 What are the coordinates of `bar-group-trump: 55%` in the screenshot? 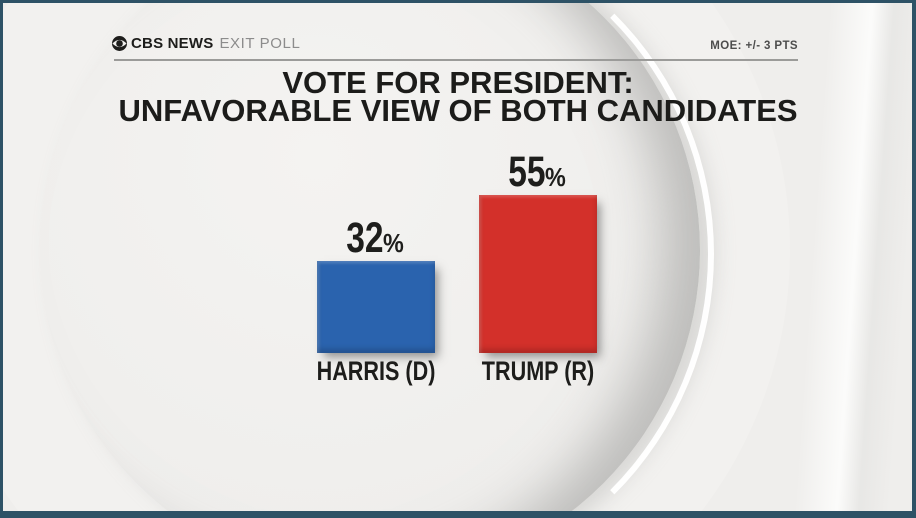 It's located at (538, 250).